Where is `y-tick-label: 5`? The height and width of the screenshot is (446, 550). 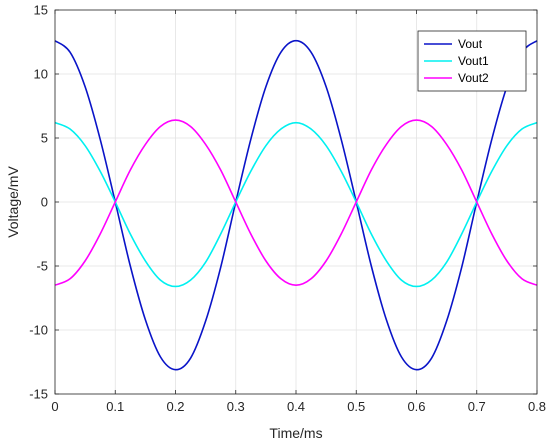 y-tick-label: 5 is located at coordinates (44, 138).